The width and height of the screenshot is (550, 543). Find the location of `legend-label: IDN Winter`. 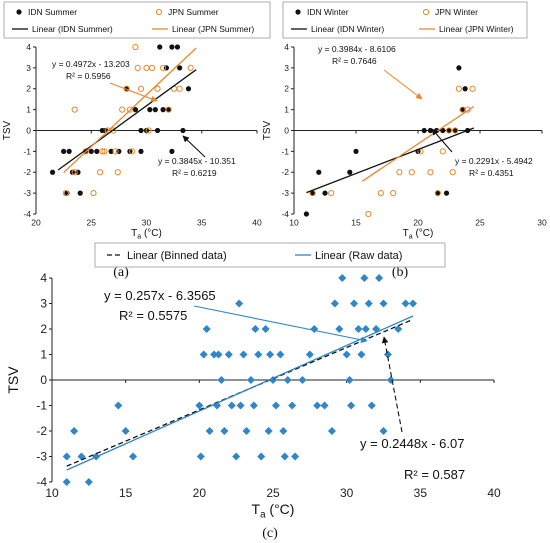

legend-label: IDN Winter is located at coordinates (328, 12).